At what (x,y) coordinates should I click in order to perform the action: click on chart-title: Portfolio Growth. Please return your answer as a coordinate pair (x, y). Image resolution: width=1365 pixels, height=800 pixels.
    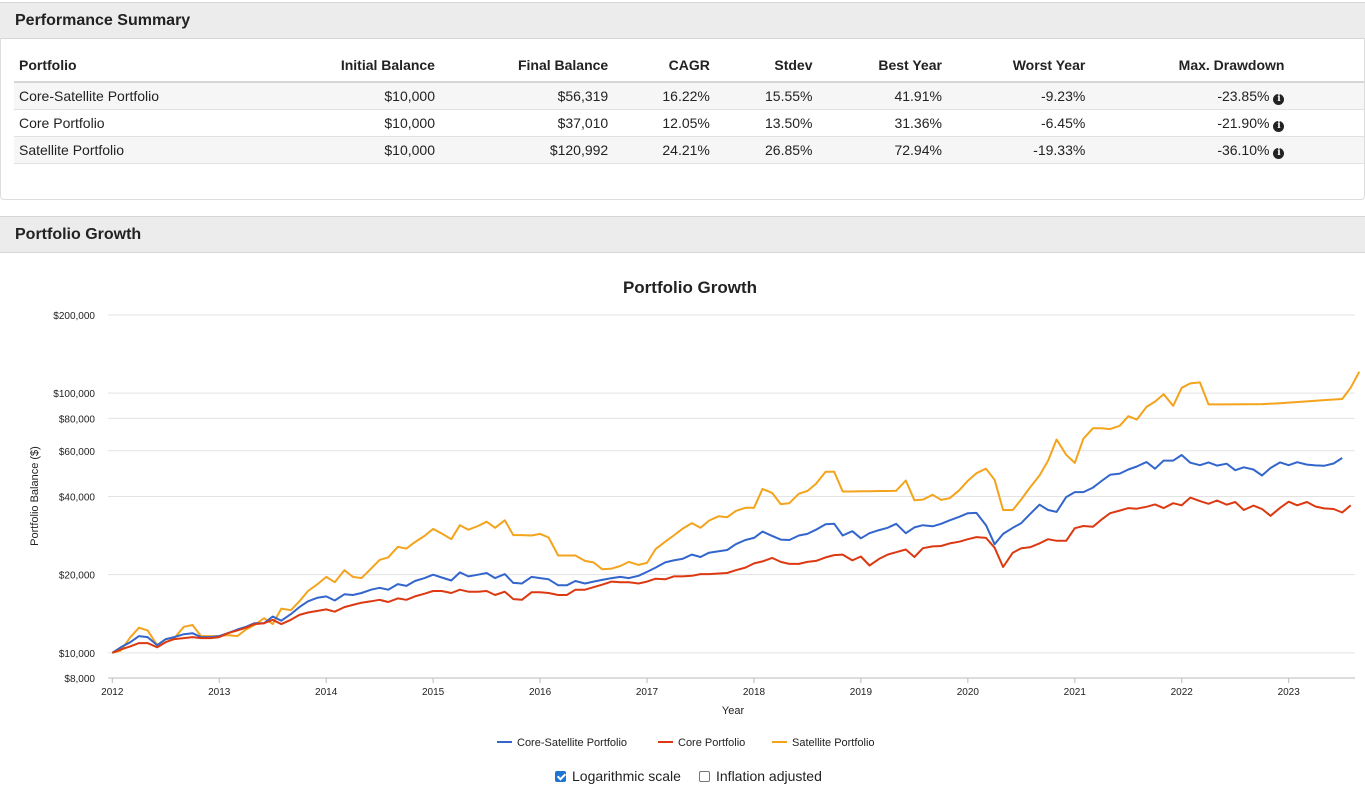
    Looking at the image, I should click on (690, 287).